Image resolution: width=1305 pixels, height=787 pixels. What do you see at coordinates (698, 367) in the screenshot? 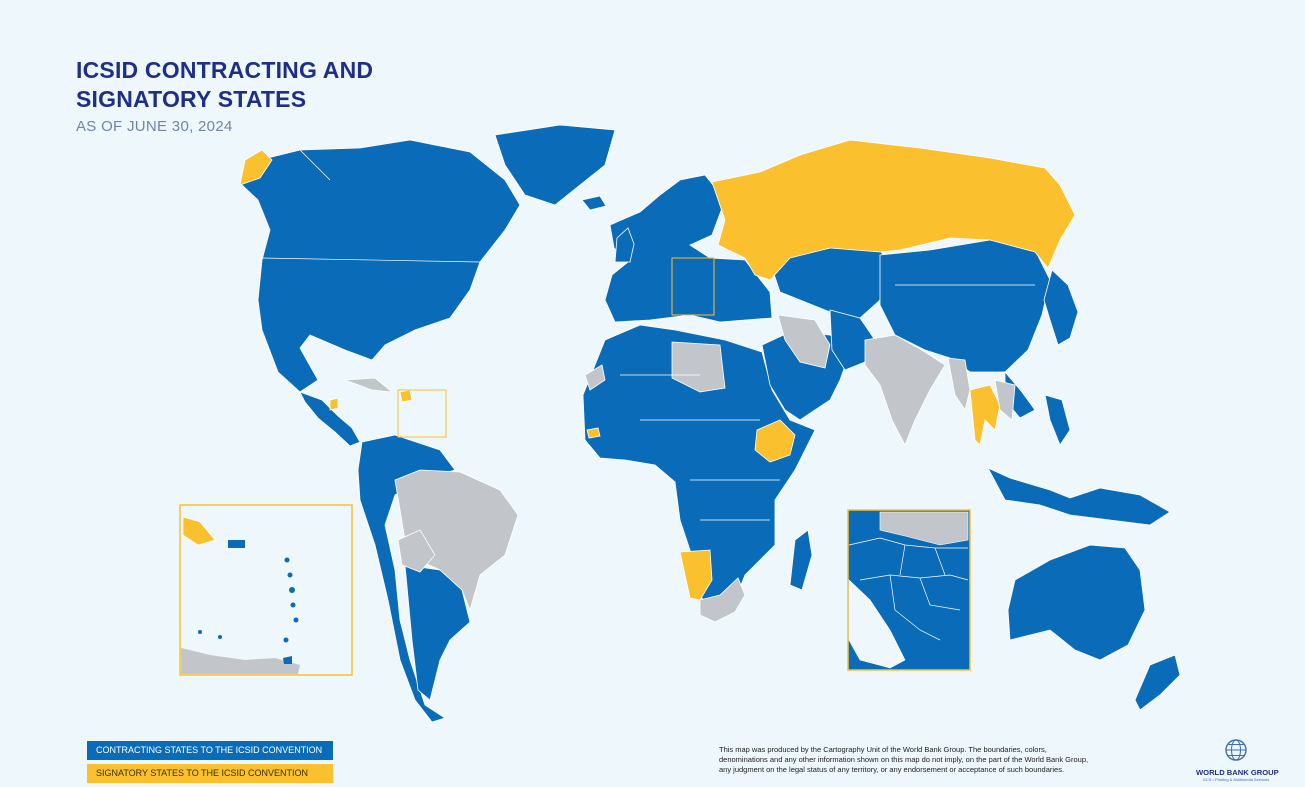
I see `country-libya` at bounding box center [698, 367].